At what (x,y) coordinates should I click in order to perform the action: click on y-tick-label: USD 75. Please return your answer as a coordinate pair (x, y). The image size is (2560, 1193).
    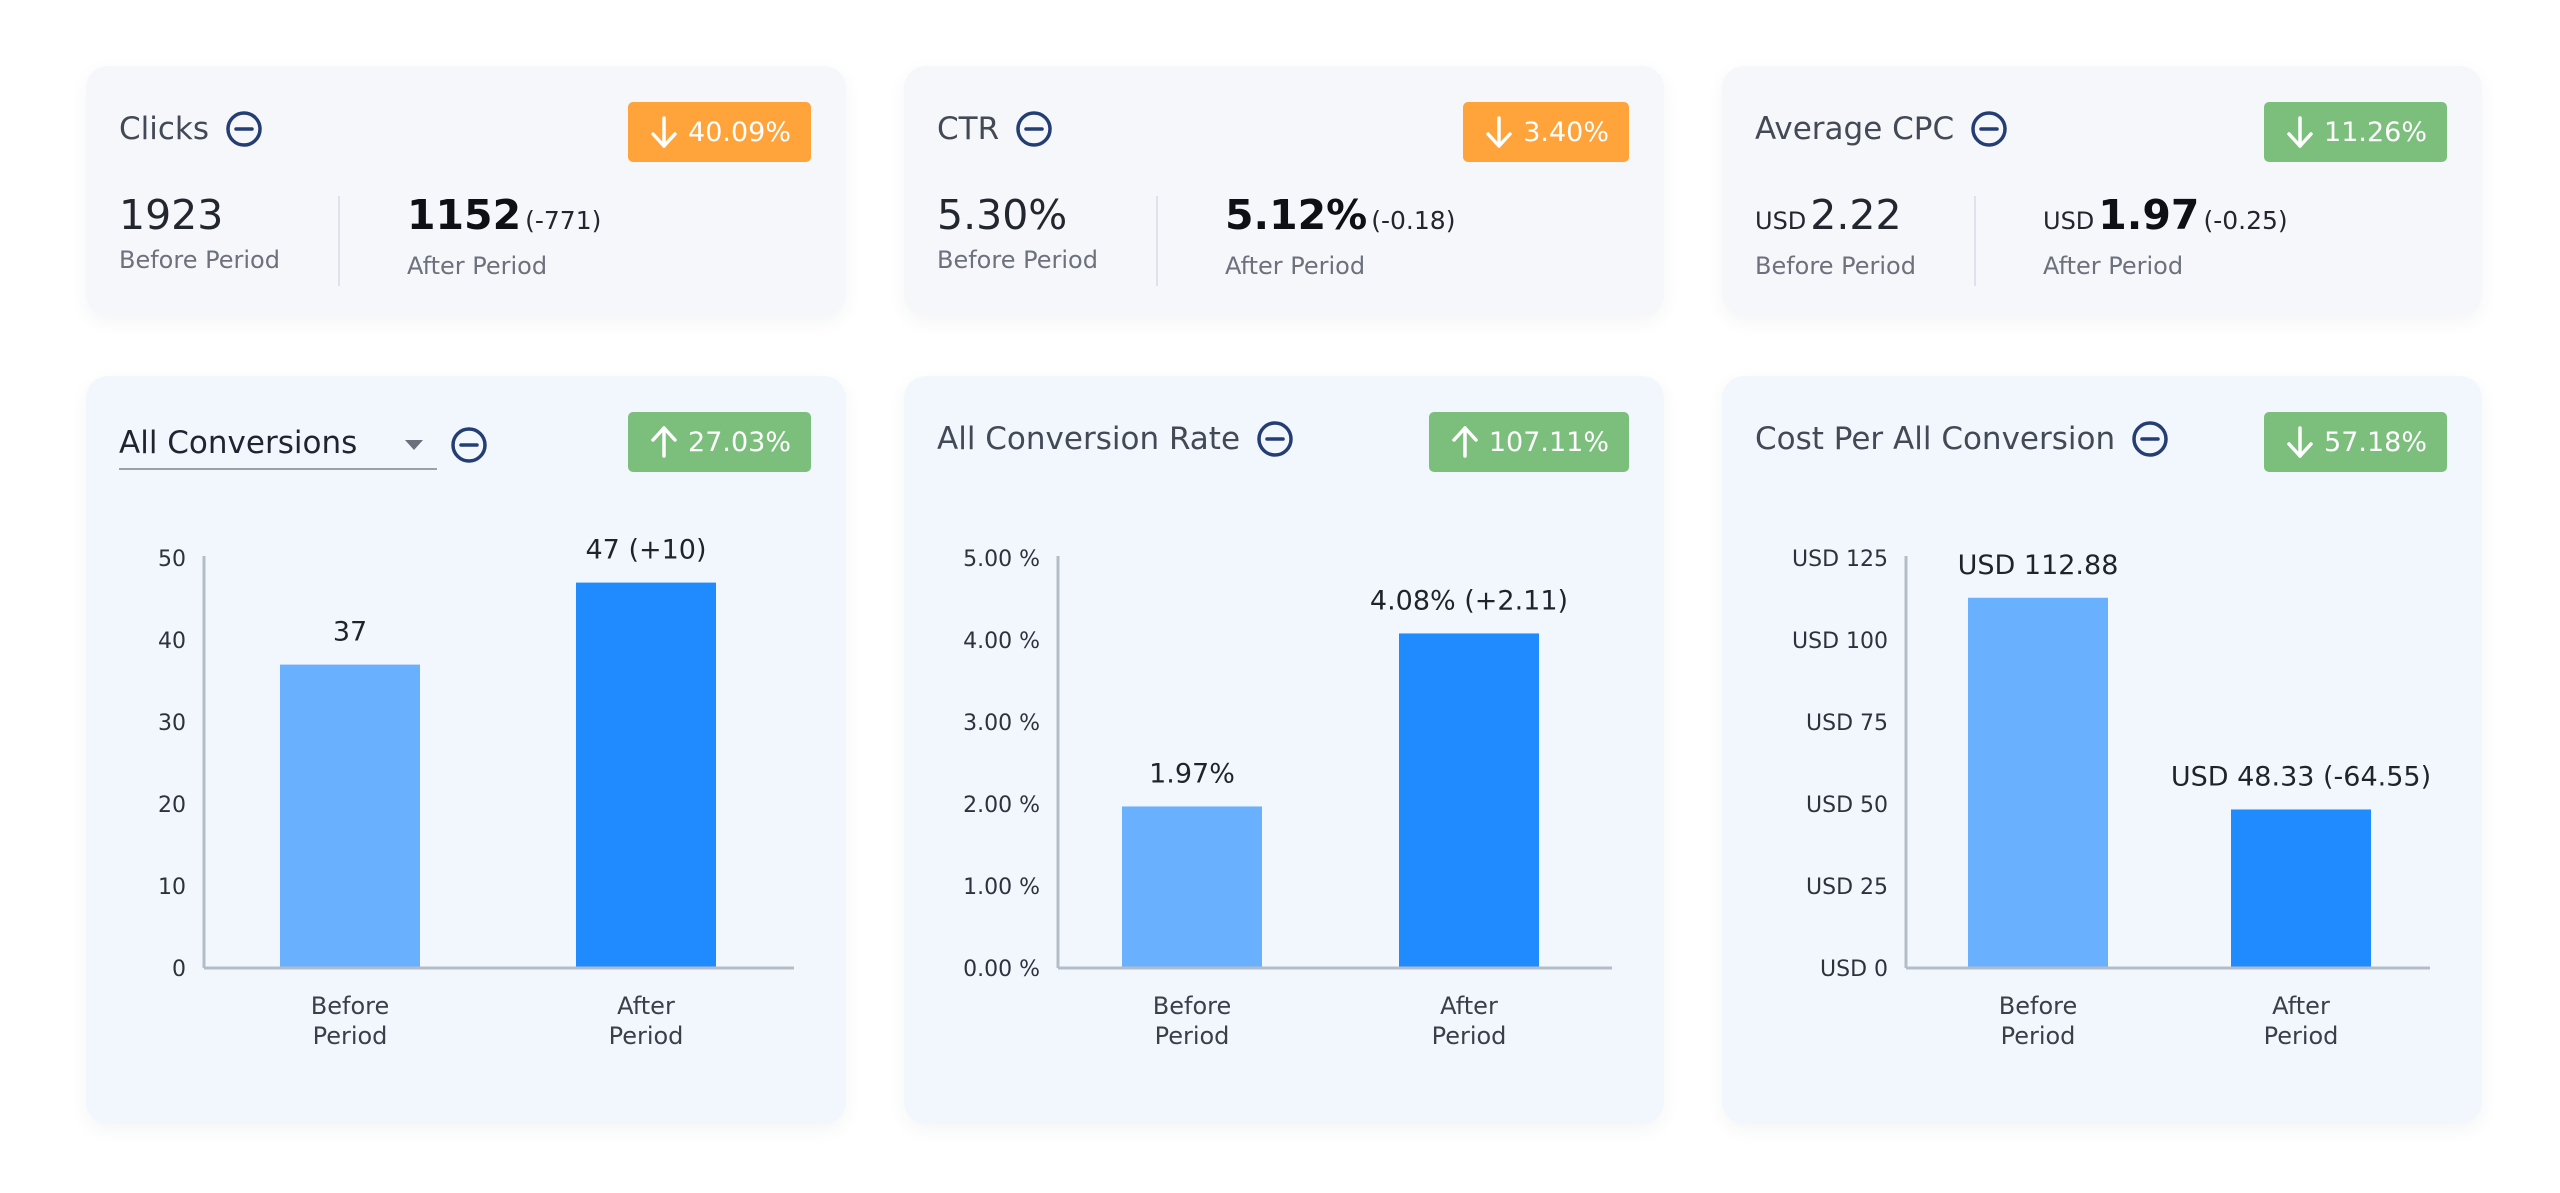
    Looking at the image, I should click on (1847, 723).